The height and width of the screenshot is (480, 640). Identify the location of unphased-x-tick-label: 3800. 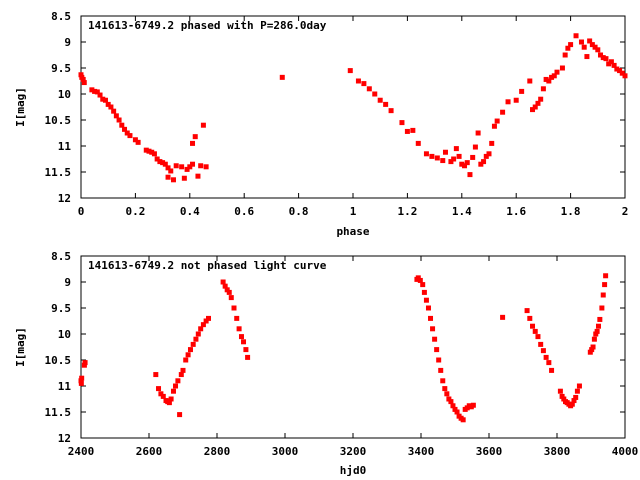
(557, 451).